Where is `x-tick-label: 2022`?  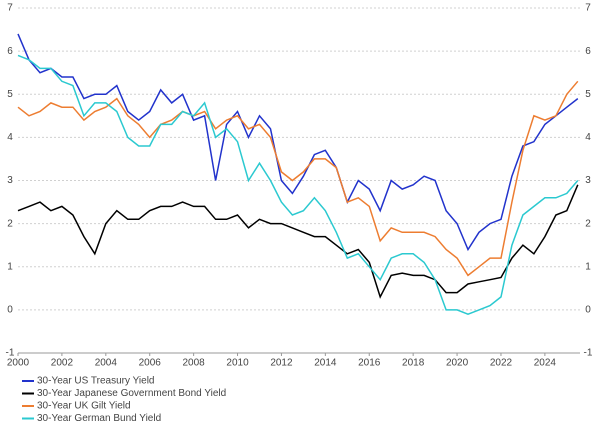 x-tick-label: 2022 is located at coordinates (501, 363).